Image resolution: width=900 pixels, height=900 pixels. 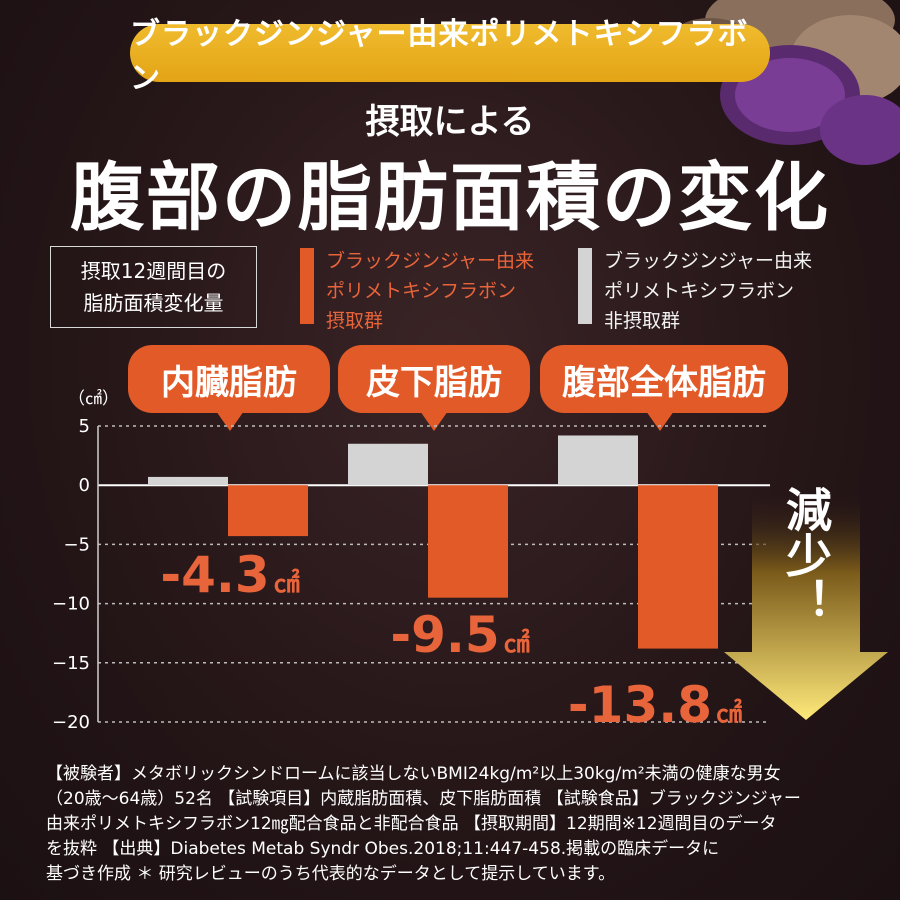 I want to click on legend-text: 摂取群, so click(x=355, y=321).